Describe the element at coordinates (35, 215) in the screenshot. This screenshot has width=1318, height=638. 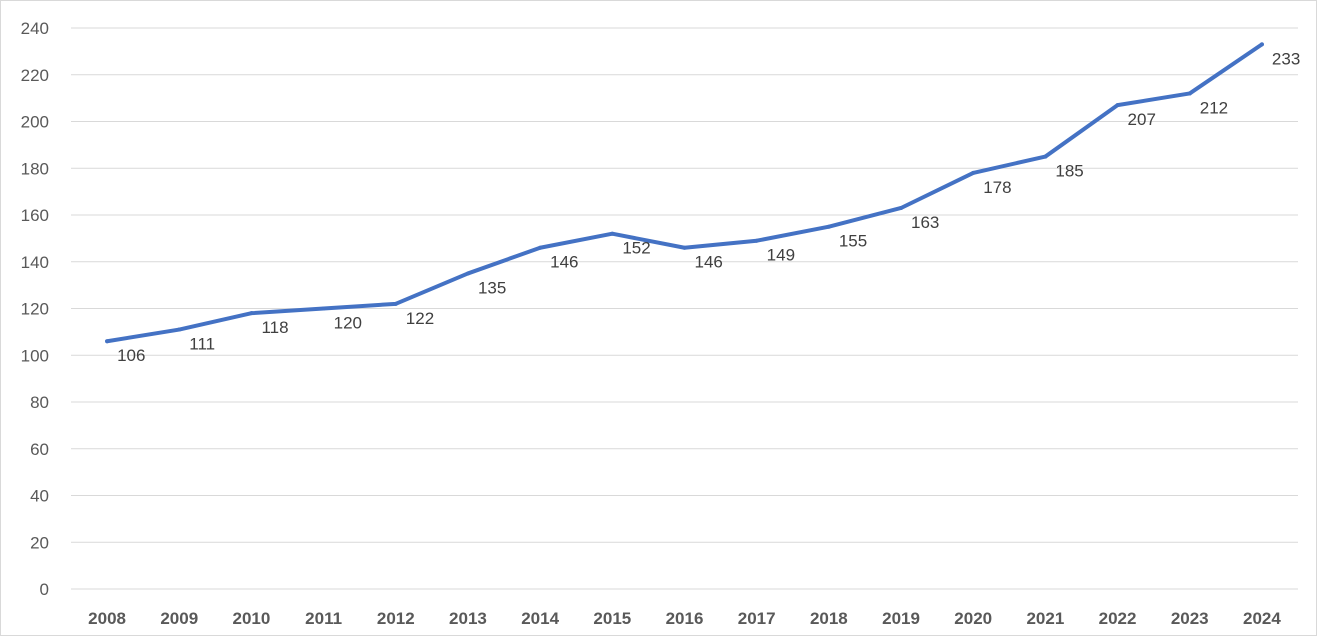
I see `y-tick-label: 160` at that location.